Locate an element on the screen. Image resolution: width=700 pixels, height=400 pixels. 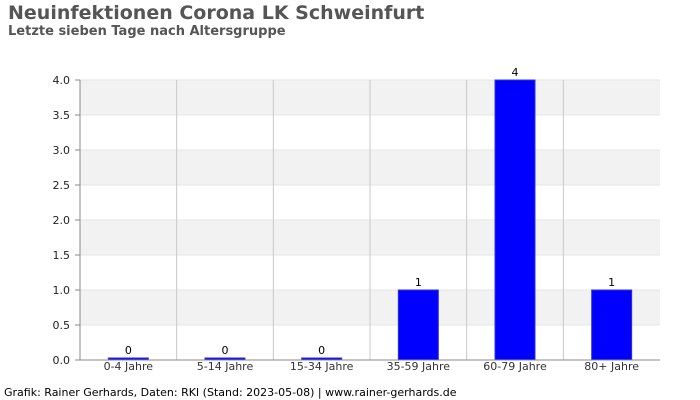
x-tick-label: 60-79 Jahre is located at coordinates (515, 366).